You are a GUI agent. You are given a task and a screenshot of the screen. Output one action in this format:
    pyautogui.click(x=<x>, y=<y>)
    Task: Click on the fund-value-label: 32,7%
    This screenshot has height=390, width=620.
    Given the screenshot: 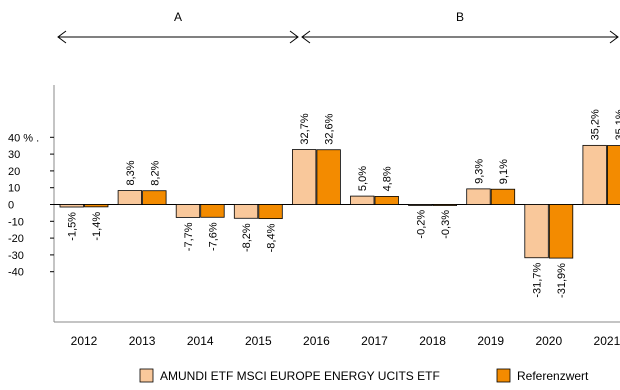 What is the action you would take?
    pyautogui.click(x=305, y=128)
    